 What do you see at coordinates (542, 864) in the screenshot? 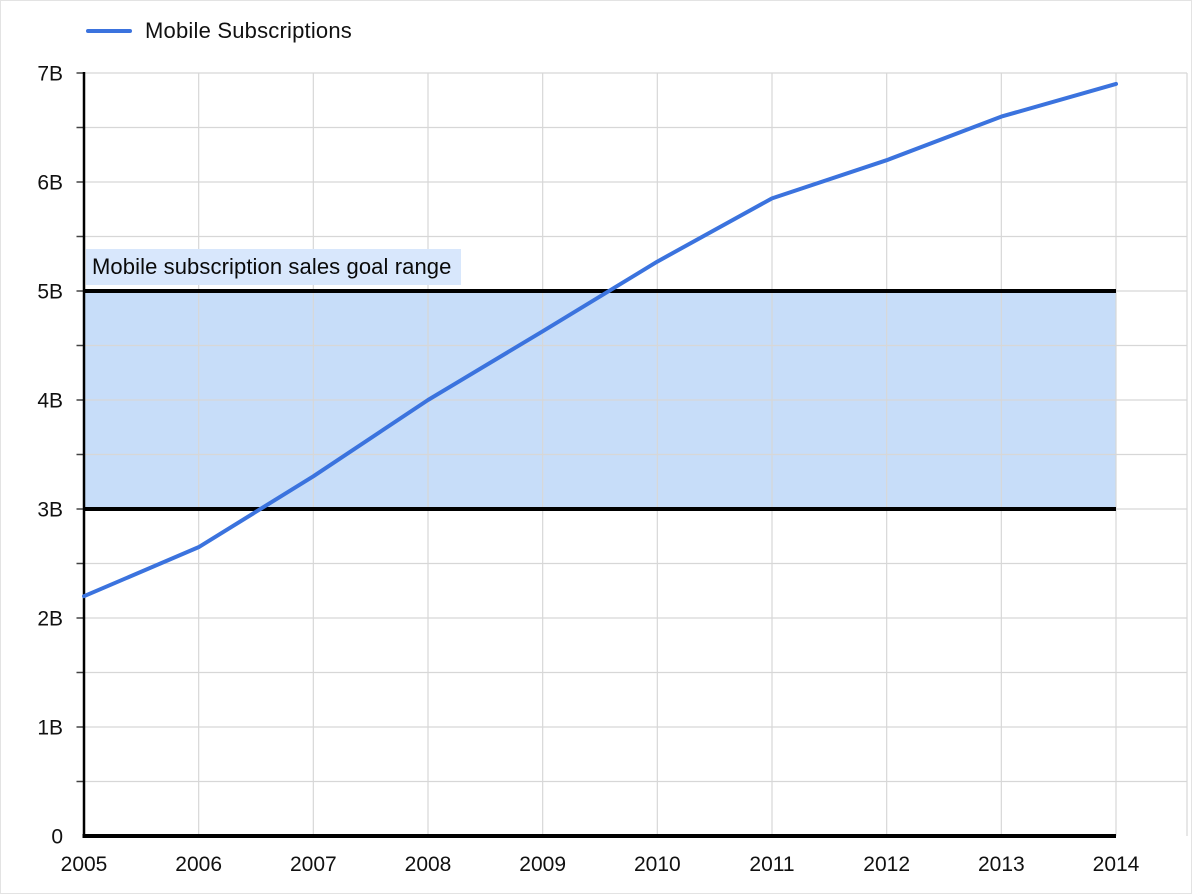
I see `x-axis-label: 2009` at bounding box center [542, 864].